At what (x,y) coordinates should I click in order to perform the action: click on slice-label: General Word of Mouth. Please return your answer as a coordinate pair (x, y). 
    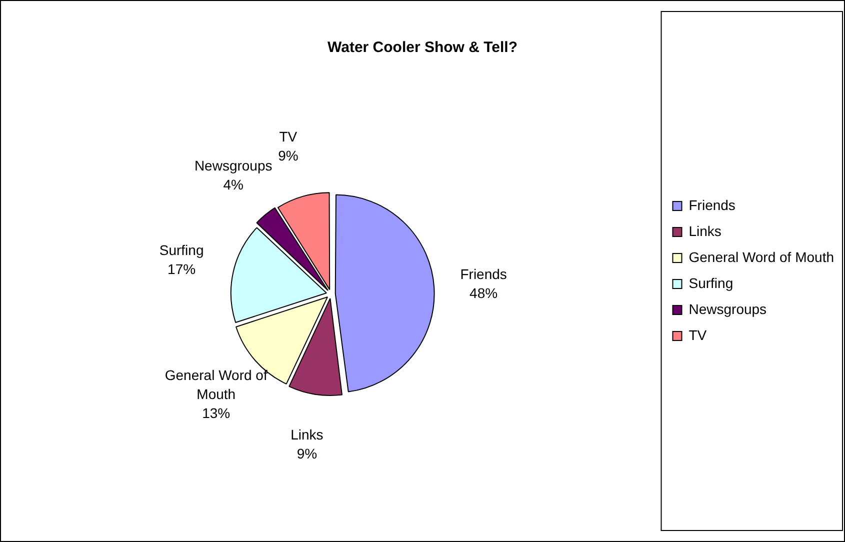
    Looking at the image, I should click on (216, 384).